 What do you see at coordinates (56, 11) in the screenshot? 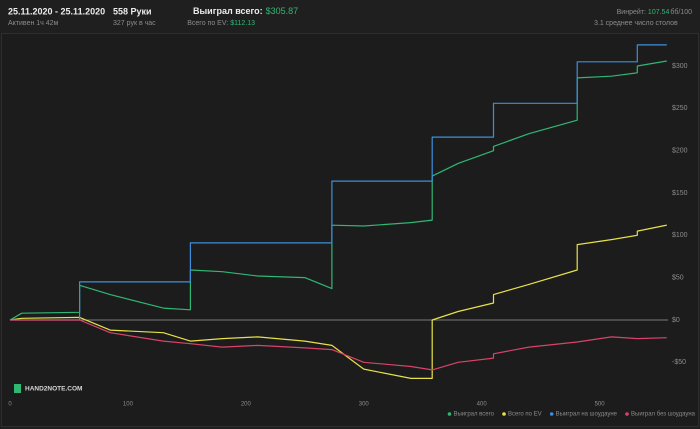
I see `date-range: 25.11.2020 - 25.11.2020` at bounding box center [56, 11].